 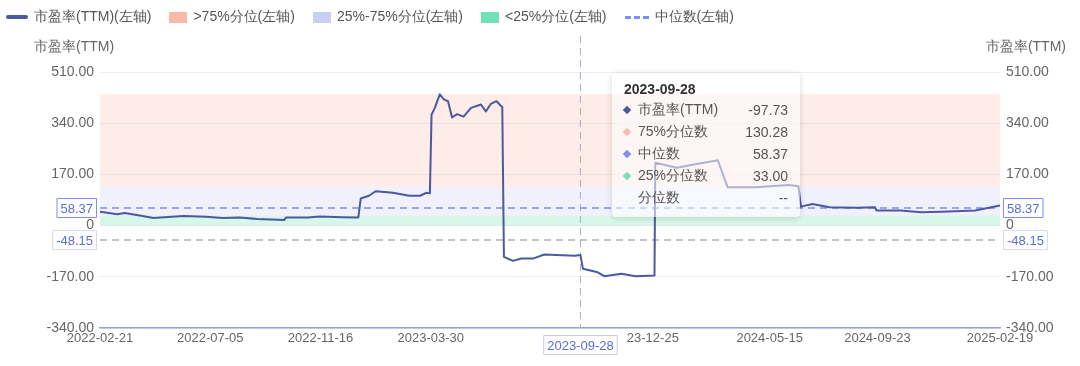 What do you see at coordinates (1028, 173) in the screenshot?
I see `y2-tick-label: 170.00` at bounding box center [1028, 173].